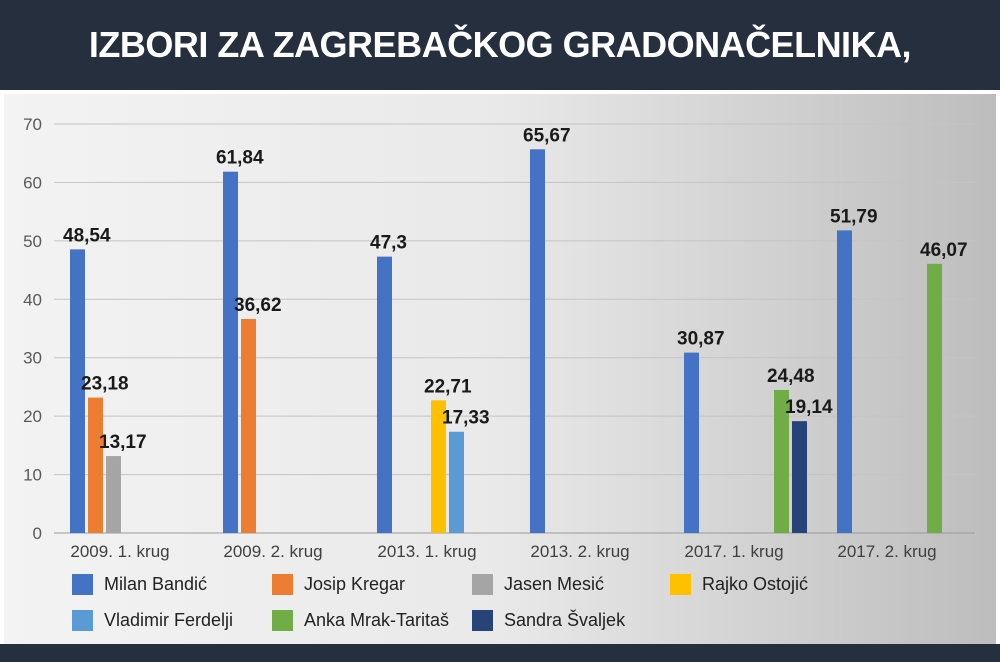  Describe the element at coordinates (944, 250) in the screenshot. I see `data-label: 46,07` at that location.